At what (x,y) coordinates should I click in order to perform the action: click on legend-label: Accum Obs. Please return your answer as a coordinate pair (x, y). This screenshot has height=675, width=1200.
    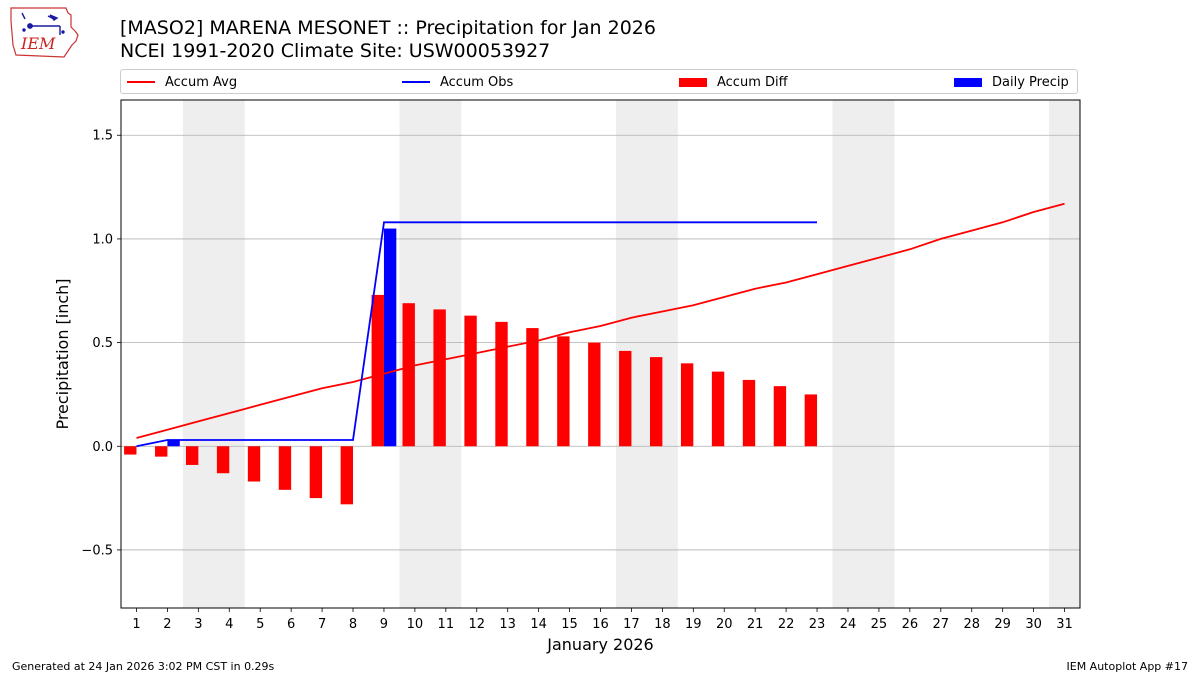
    Looking at the image, I should click on (477, 82).